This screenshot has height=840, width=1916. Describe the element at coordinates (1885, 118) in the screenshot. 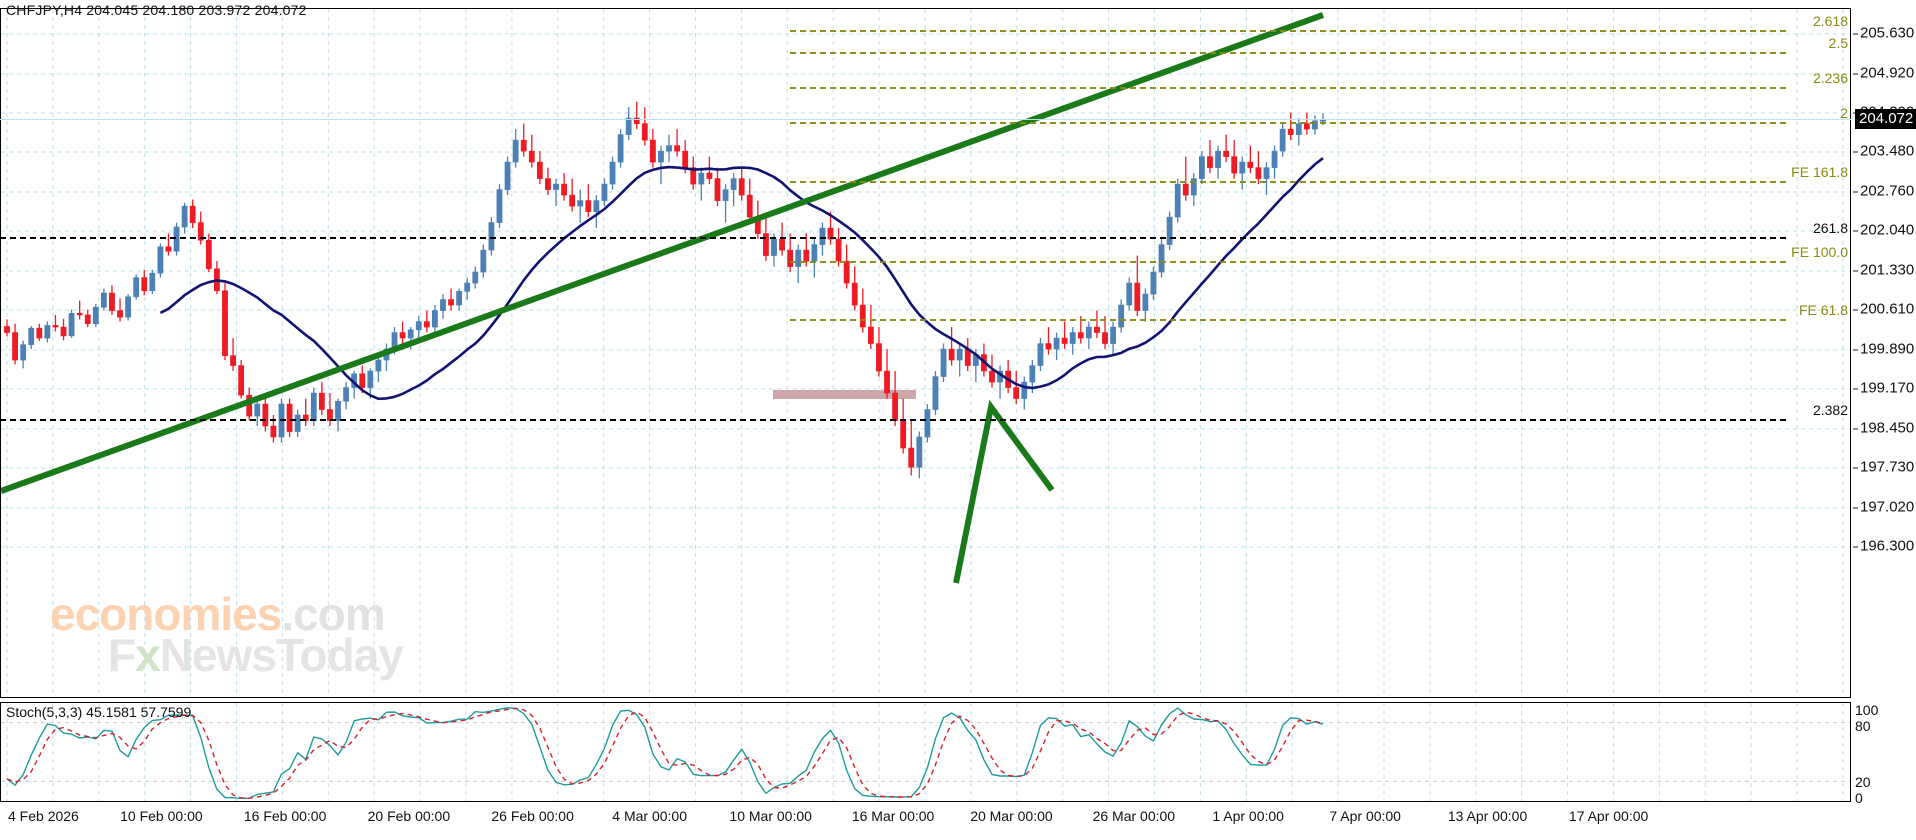

I see `current-price-tag: 204.072` at that location.